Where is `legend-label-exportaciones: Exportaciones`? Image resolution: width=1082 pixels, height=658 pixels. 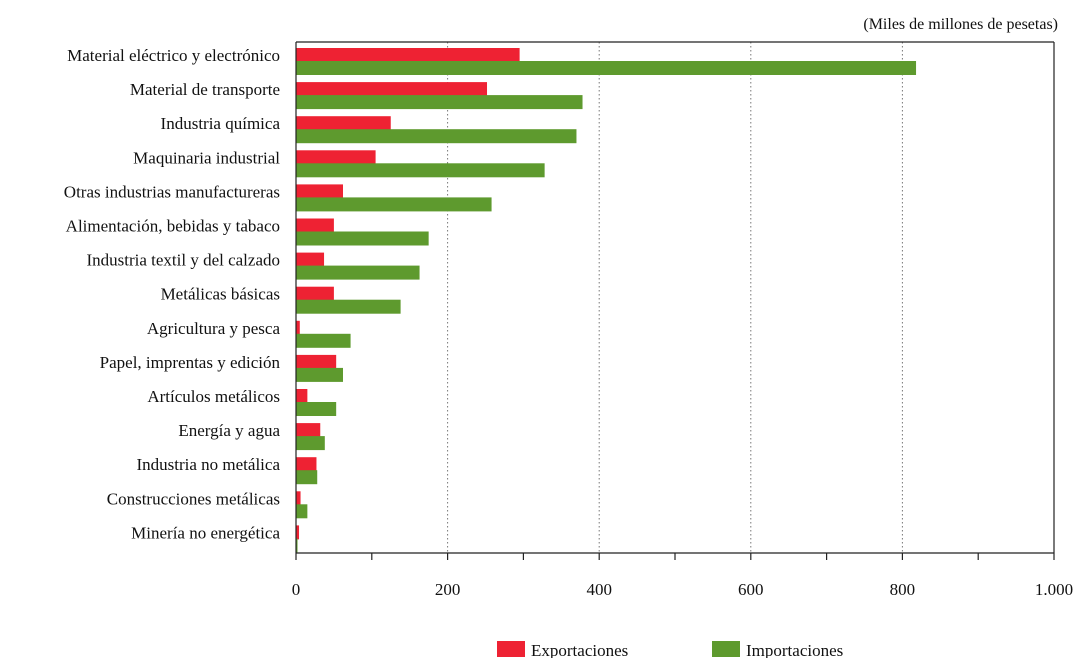
legend-label-exportaciones: Exportaciones is located at coordinates (579, 649).